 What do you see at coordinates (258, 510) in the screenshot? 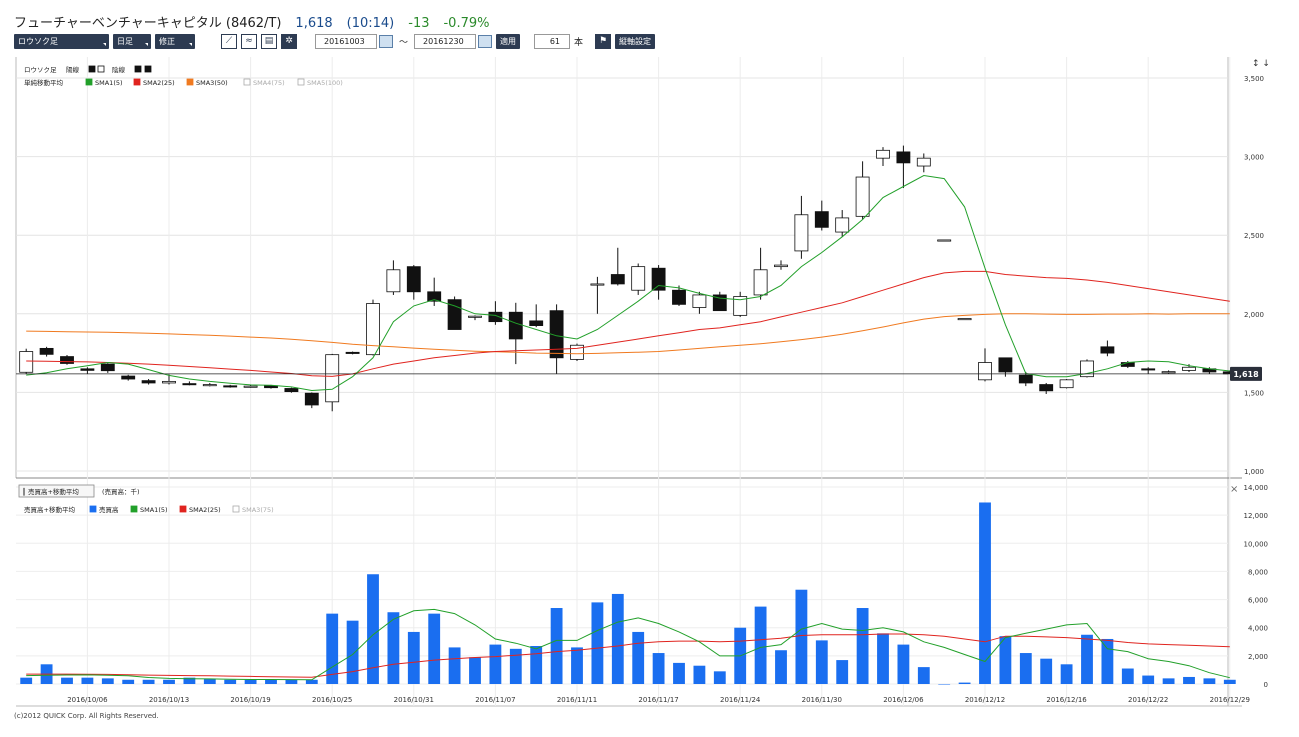
I see `volume-legend-4: SMA3(75)` at bounding box center [258, 510].